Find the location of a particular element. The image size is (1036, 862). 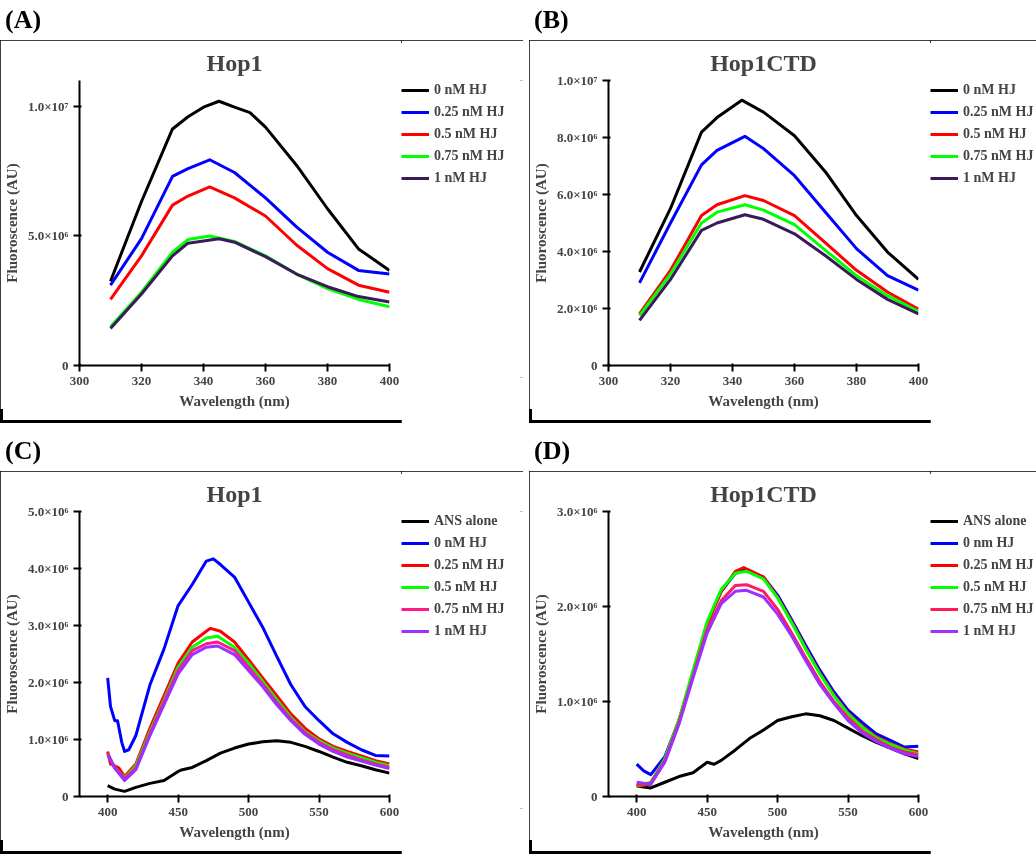

text: (C) is located at coordinates (23, 451).